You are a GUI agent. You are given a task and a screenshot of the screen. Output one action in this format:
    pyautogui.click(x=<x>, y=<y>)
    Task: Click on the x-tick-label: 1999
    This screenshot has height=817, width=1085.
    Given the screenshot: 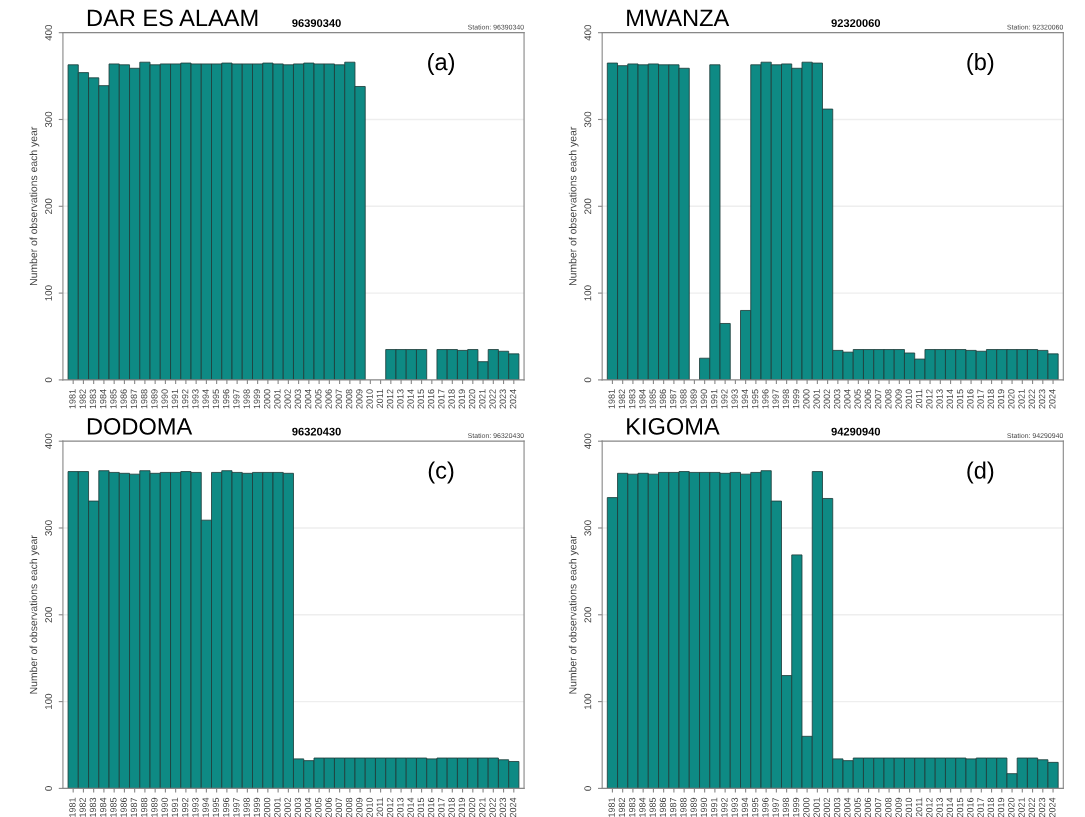 What is the action you would take?
    pyautogui.click(x=257, y=807)
    